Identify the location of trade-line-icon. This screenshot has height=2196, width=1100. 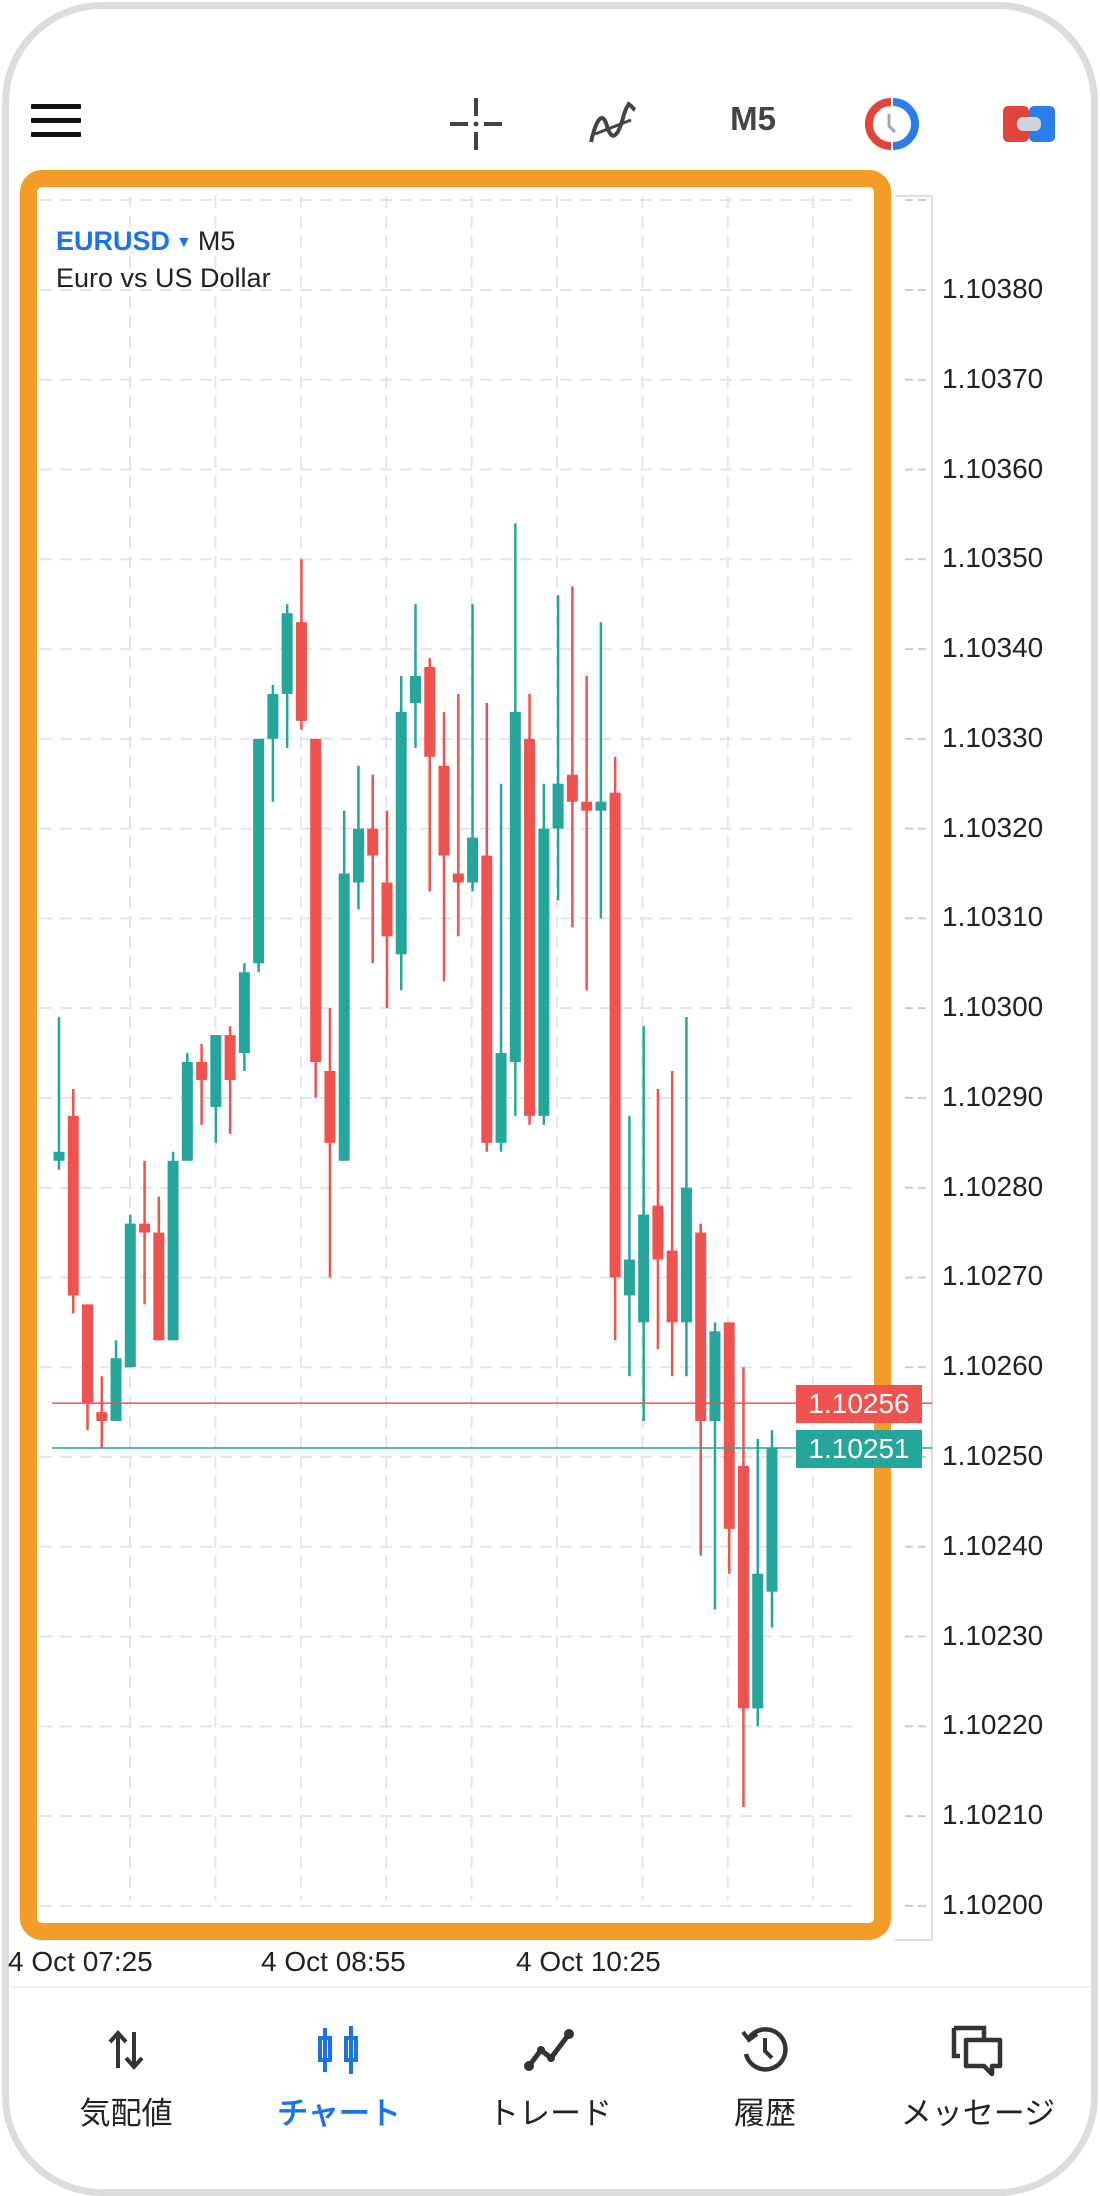
(549, 2050).